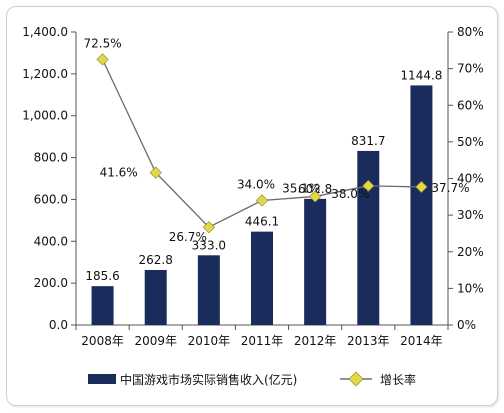 The width and height of the screenshot is (504, 413). What do you see at coordinates (315, 189) in the screenshot?
I see `bar-value-label: 602.8` at bounding box center [315, 189].